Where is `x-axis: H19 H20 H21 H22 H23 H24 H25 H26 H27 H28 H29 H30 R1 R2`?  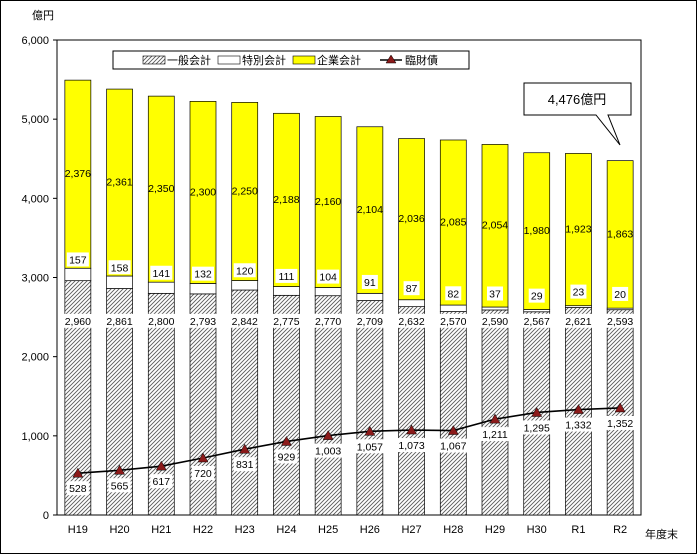
x-axis: H19 H20 H21 H22 H23 H24 H25 H26 H27 H28 H29 H30 R1 R2 is located at coordinates (347, 530).